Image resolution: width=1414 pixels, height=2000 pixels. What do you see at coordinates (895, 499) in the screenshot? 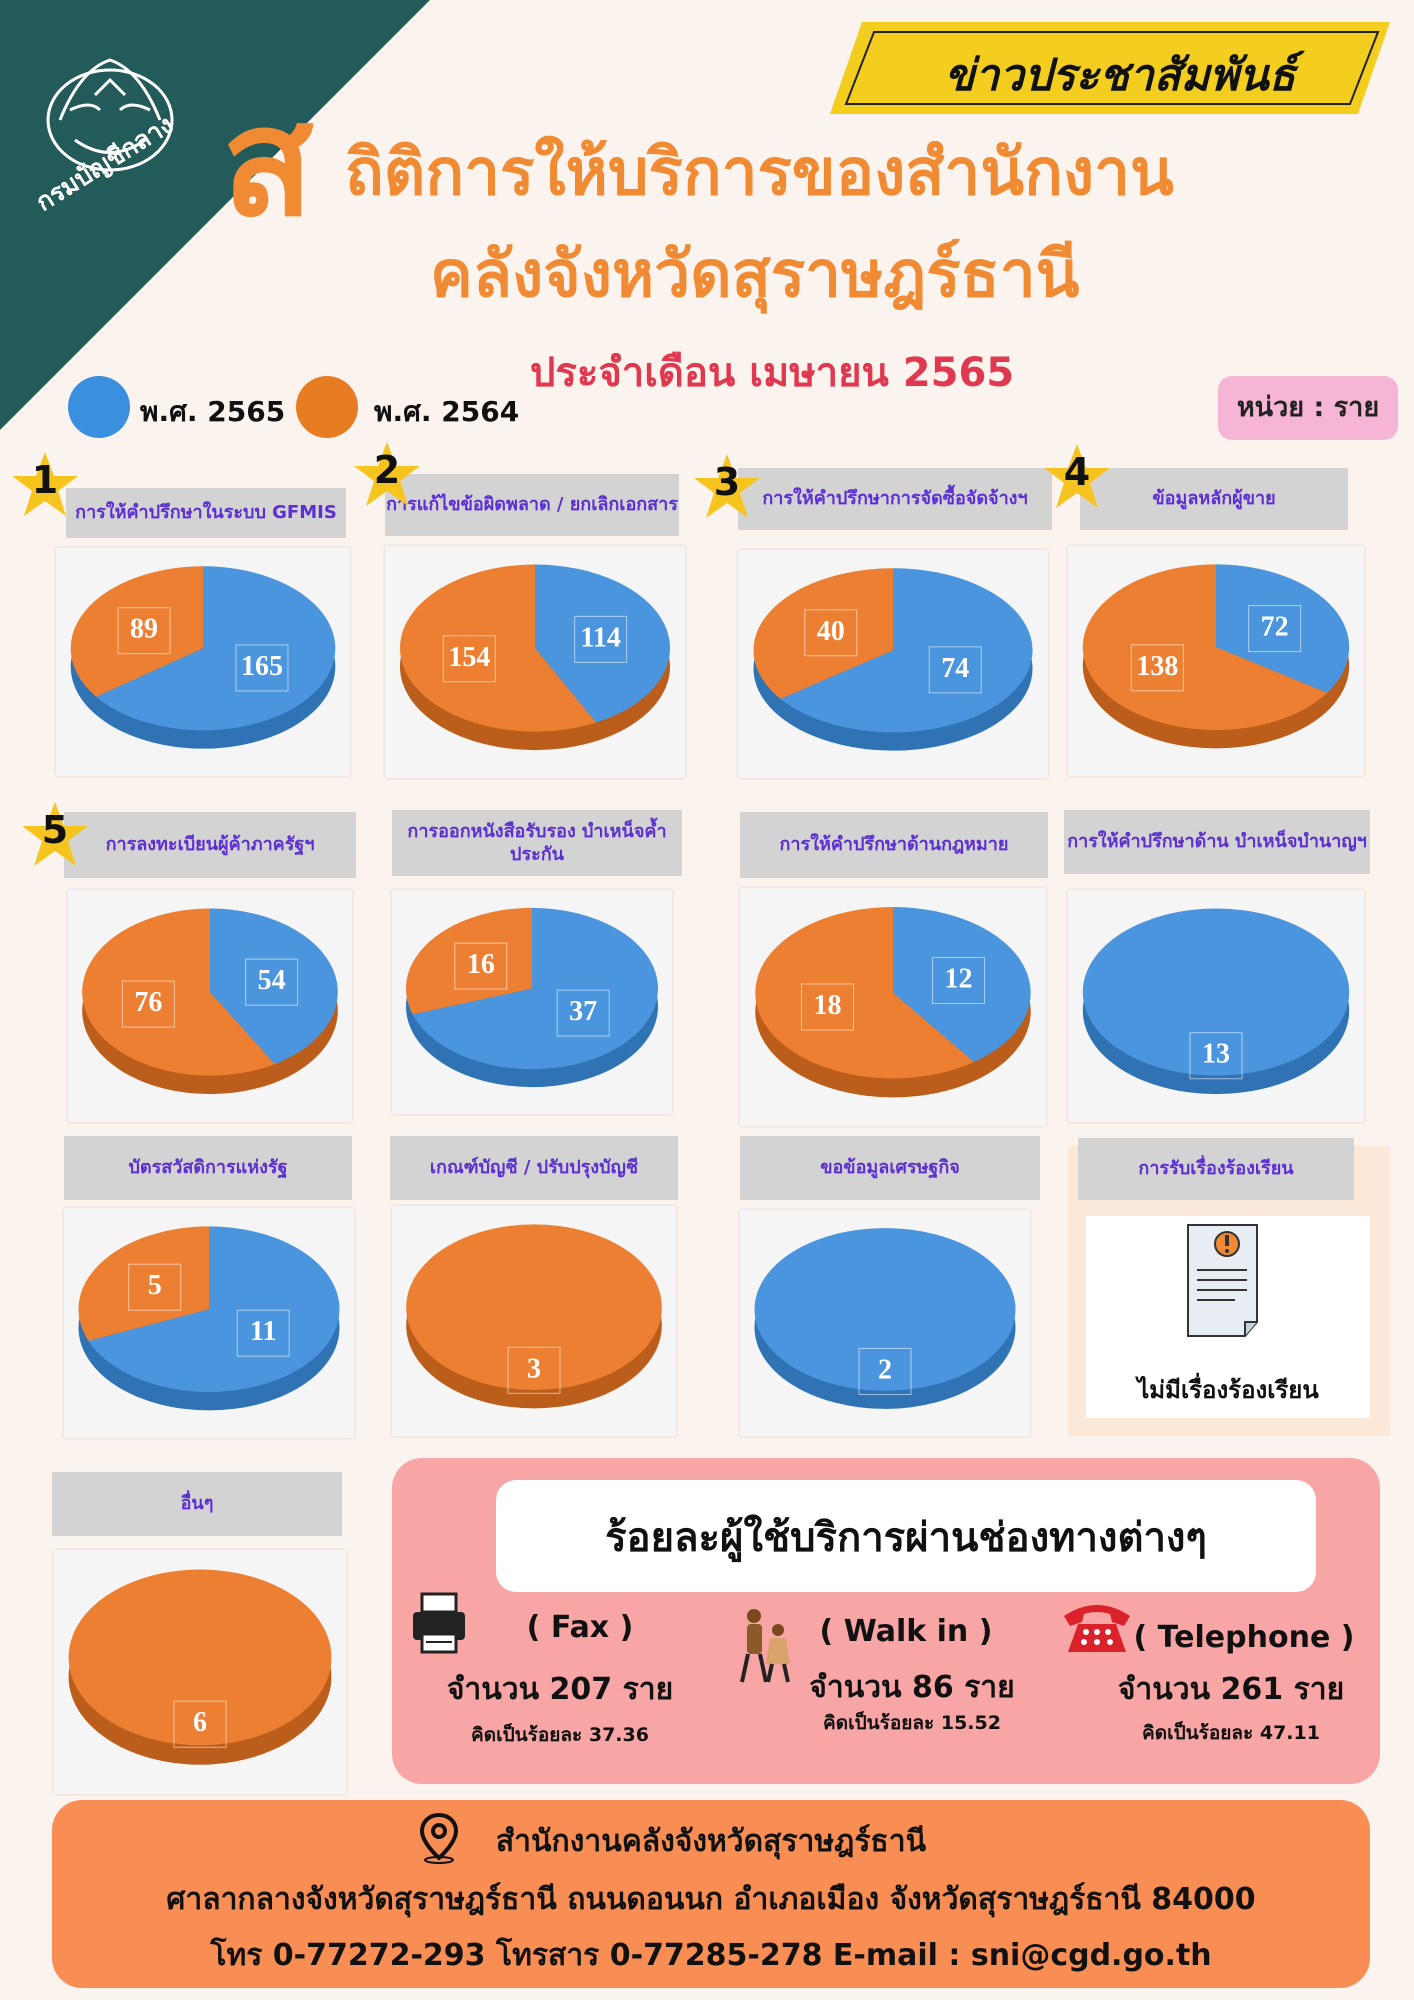
I see `pie-title: การให้คำปรึกษาการจัดซื้อจัดจ้างฯ` at bounding box center [895, 499].